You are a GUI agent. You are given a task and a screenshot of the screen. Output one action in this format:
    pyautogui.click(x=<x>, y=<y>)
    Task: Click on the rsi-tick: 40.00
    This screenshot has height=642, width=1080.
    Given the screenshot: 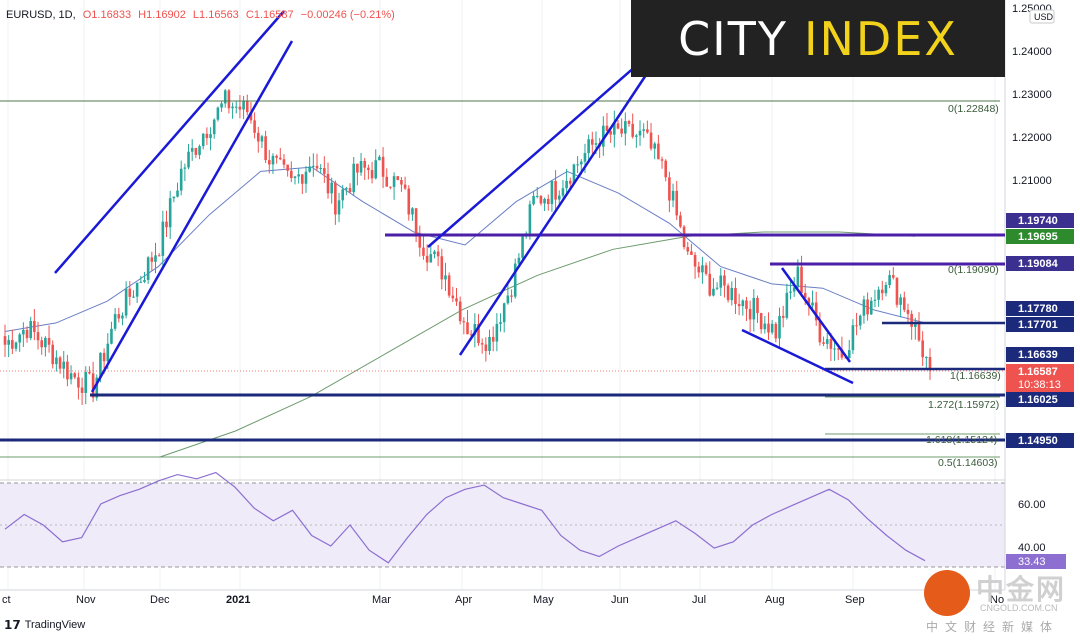 What is the action you would take?
    pyautogui.click(x=1032, y=548)
    